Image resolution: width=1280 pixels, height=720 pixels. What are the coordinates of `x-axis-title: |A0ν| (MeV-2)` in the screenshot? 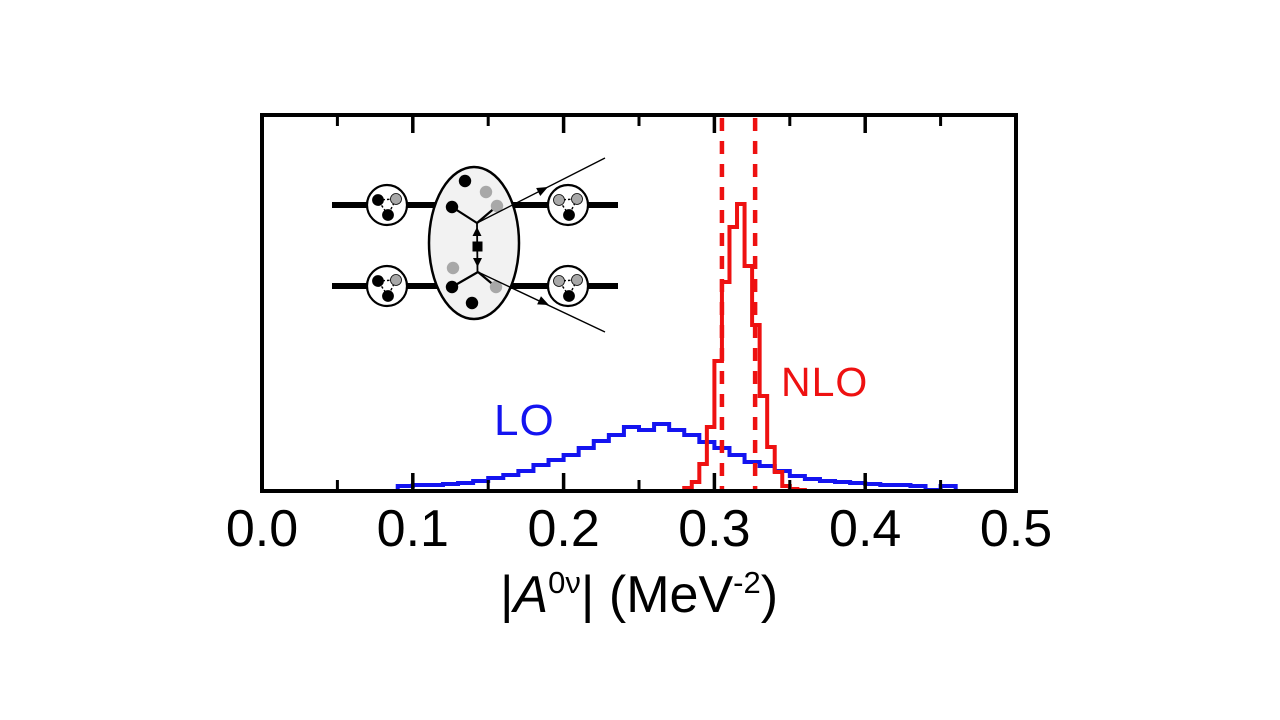 It's located at (639, 595).